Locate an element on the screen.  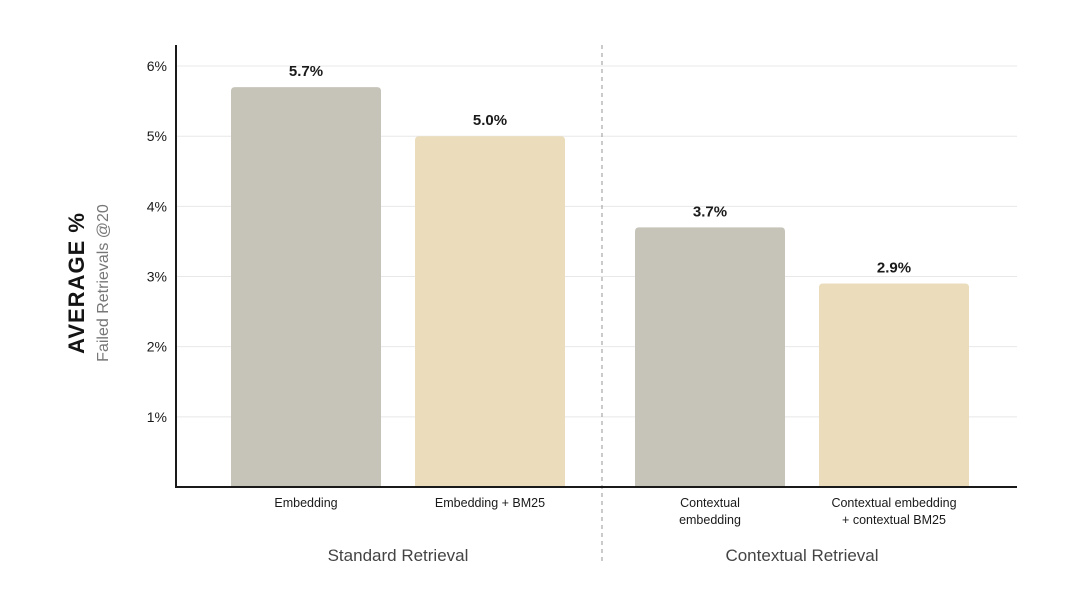
x-tick-label: Embedding + BM25 is located at coordinates (490, 503).